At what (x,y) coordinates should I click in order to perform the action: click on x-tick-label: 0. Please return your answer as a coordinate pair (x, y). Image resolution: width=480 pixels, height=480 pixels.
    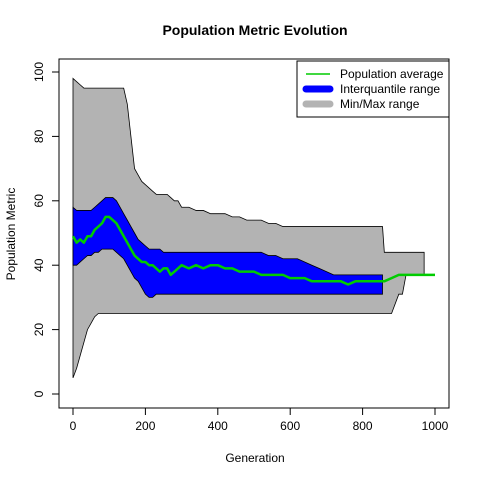
    Looking at the image, I should click on (73, 426).